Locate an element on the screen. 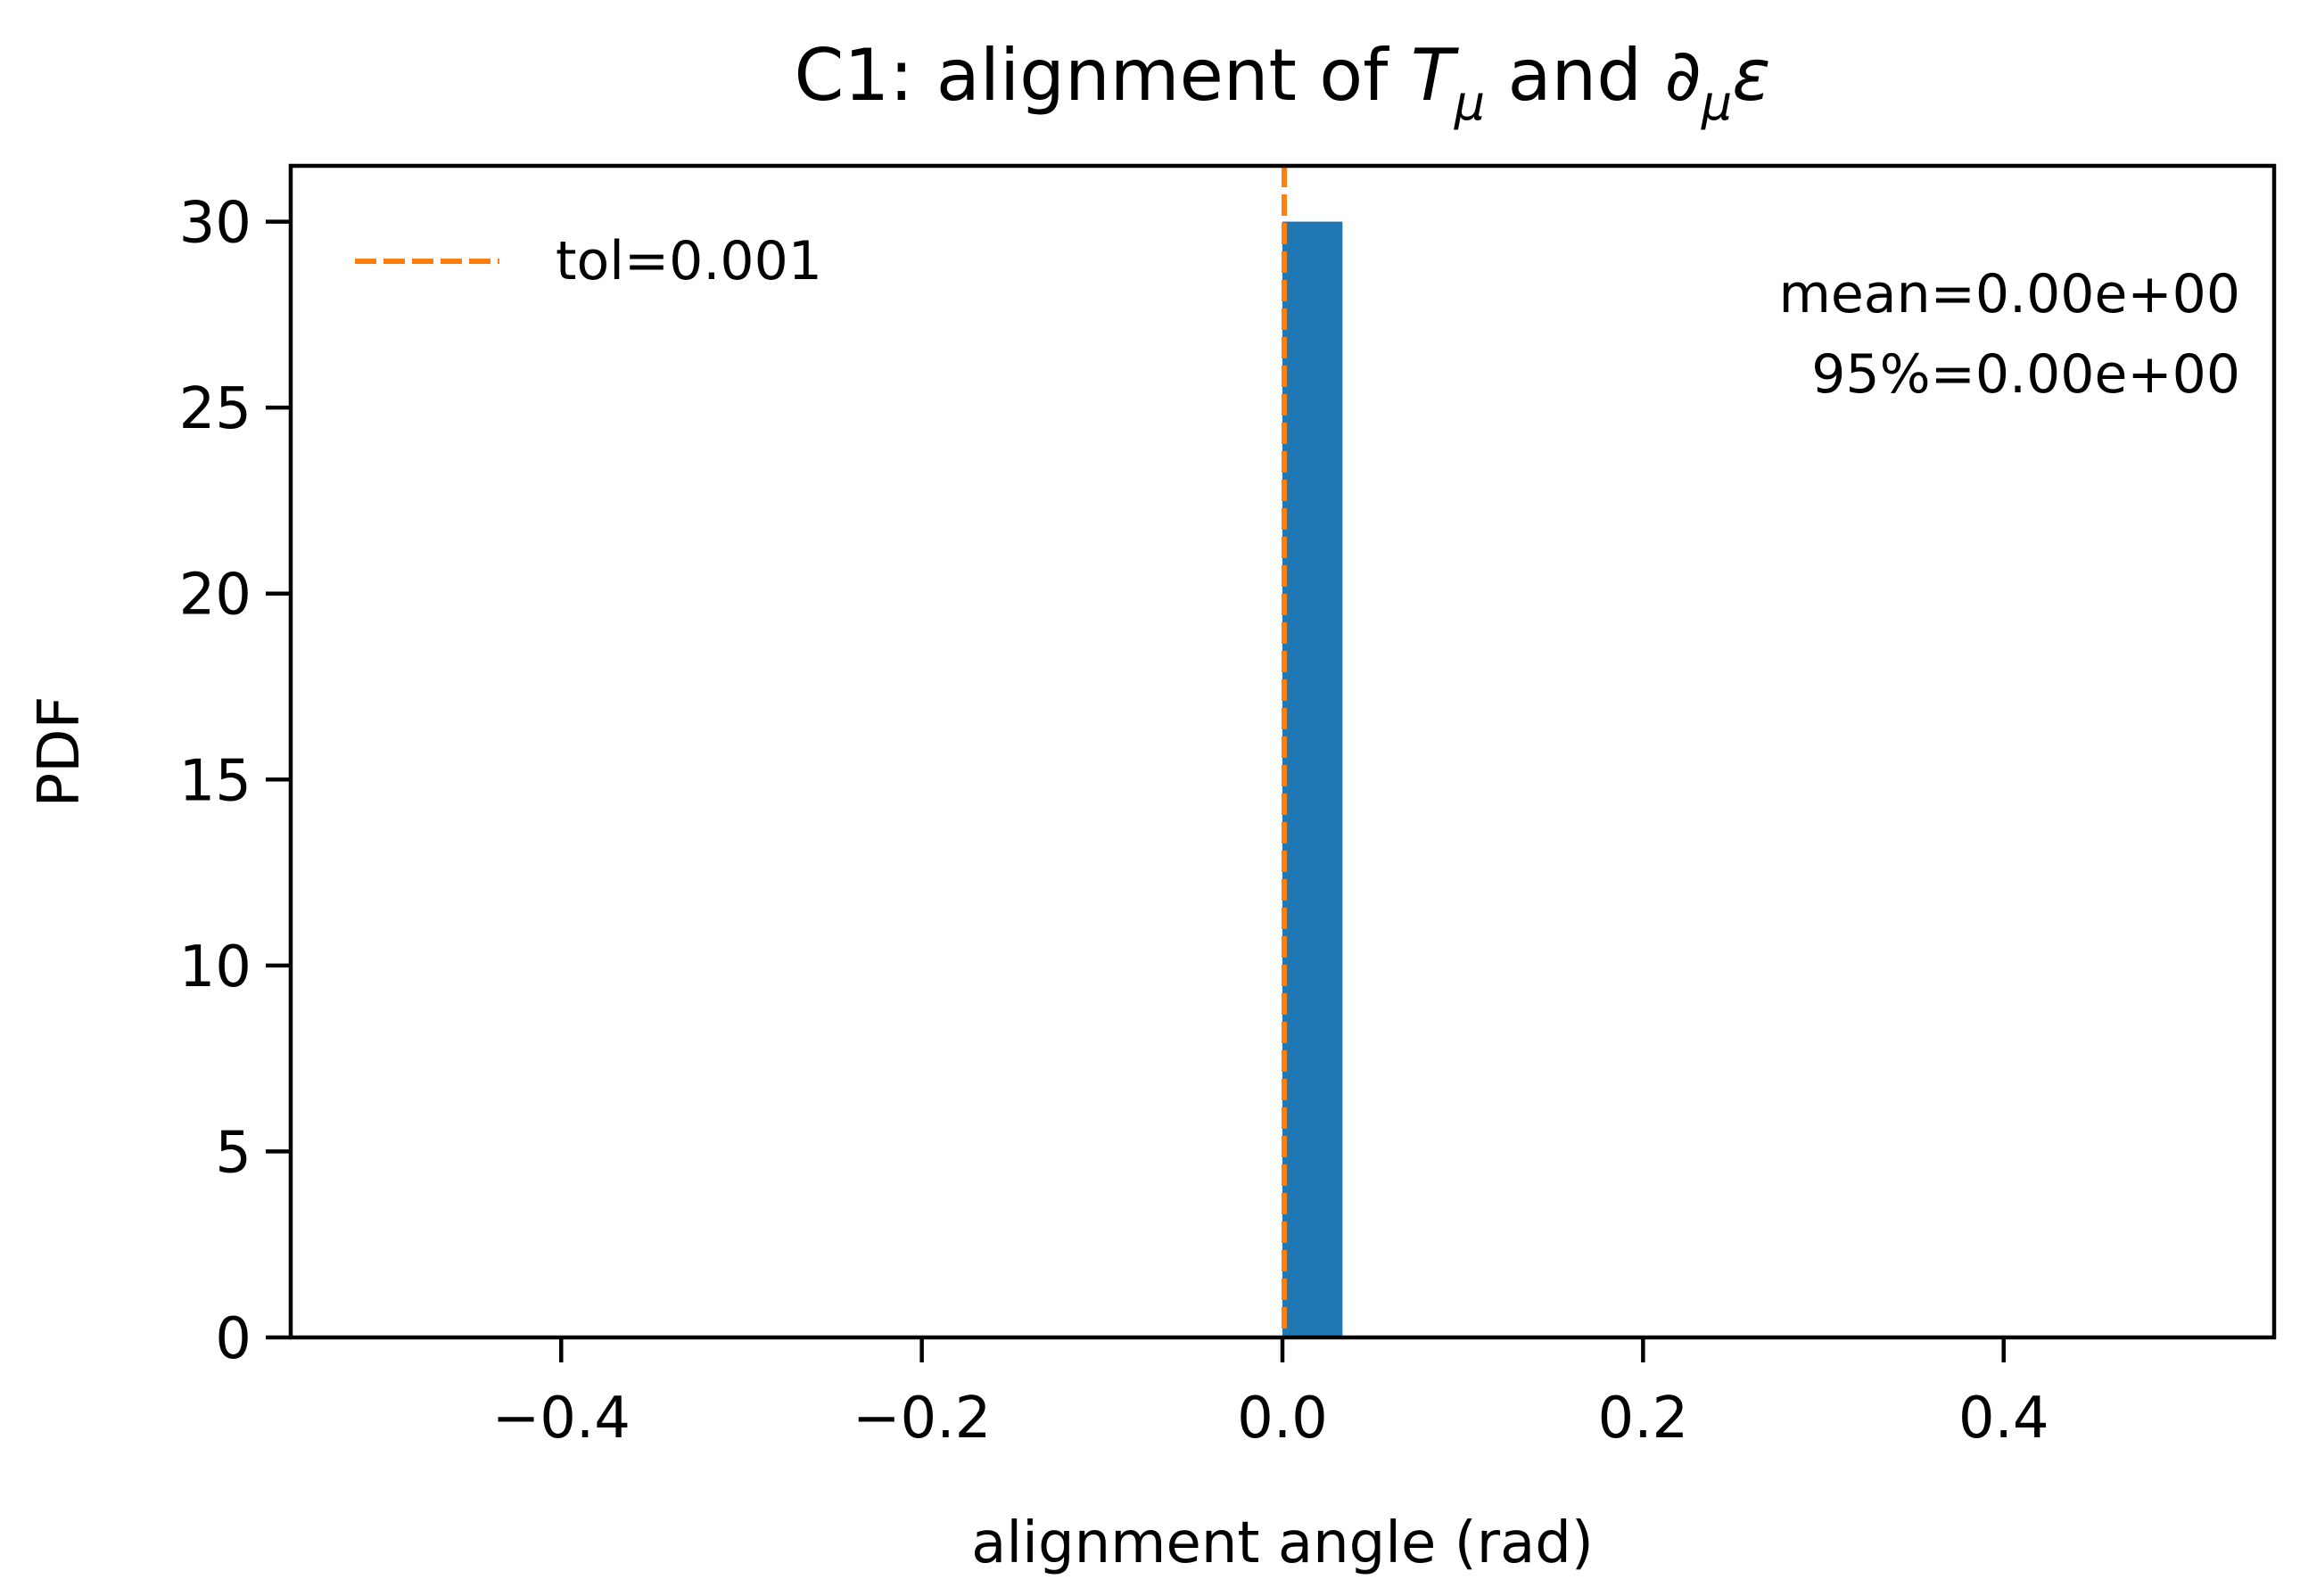  x-axis-label: alignment angle (rad) is located at coordinates (1282, 1543).